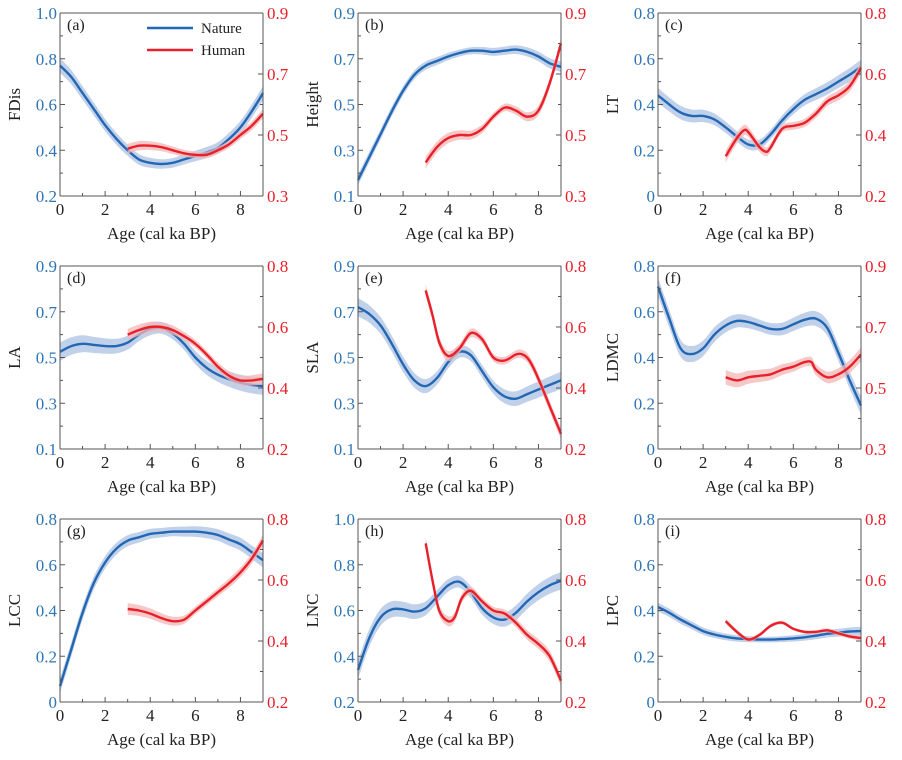  What do you see at coordinates (575, 702) in the screenshot?
I see `right-tick-label: 0.2` at bounding box center [575, 702].